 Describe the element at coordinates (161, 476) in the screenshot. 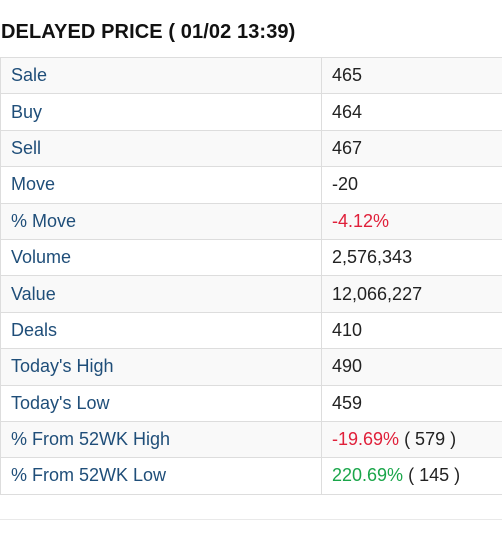

I see `row-label-from-52wk-low: % From 52WK Low` at that location.